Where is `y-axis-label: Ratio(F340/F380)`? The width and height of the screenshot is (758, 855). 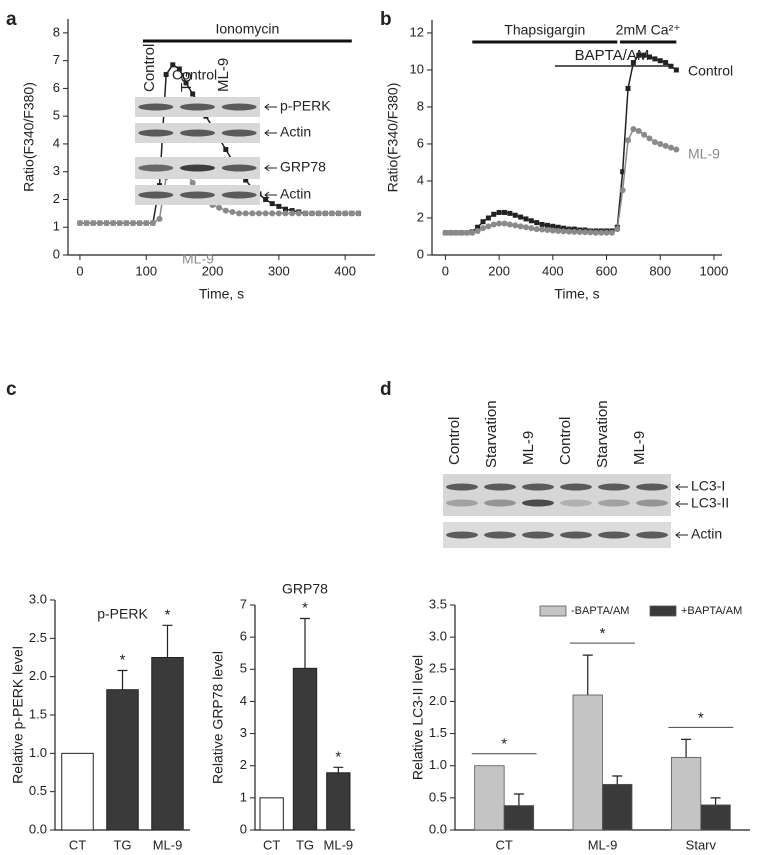
y-axis-label: Ratio(F340/F380) is located at coordinates (29, 137).